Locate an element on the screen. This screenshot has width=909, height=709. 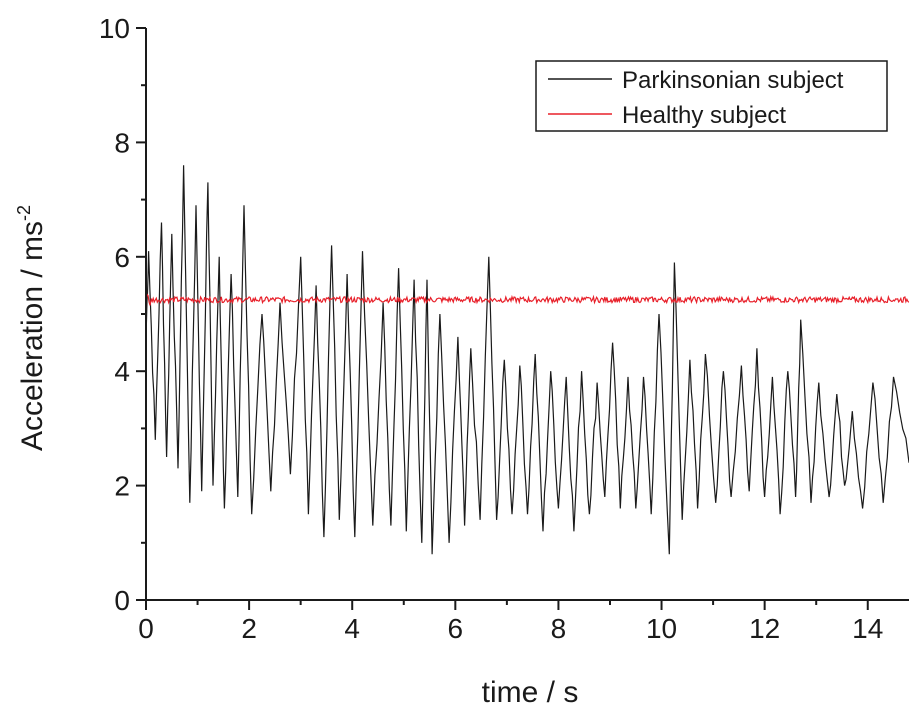
x-axis-title: time / s is located at coordinates (530, 692).